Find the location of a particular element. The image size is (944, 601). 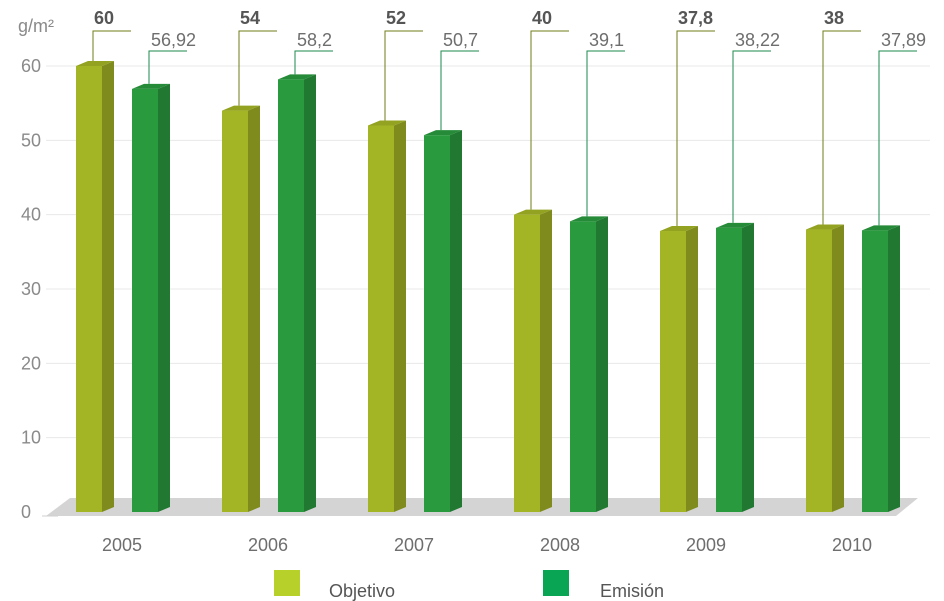

x-tick-label: 2008 is located at coordinates (560, 545).